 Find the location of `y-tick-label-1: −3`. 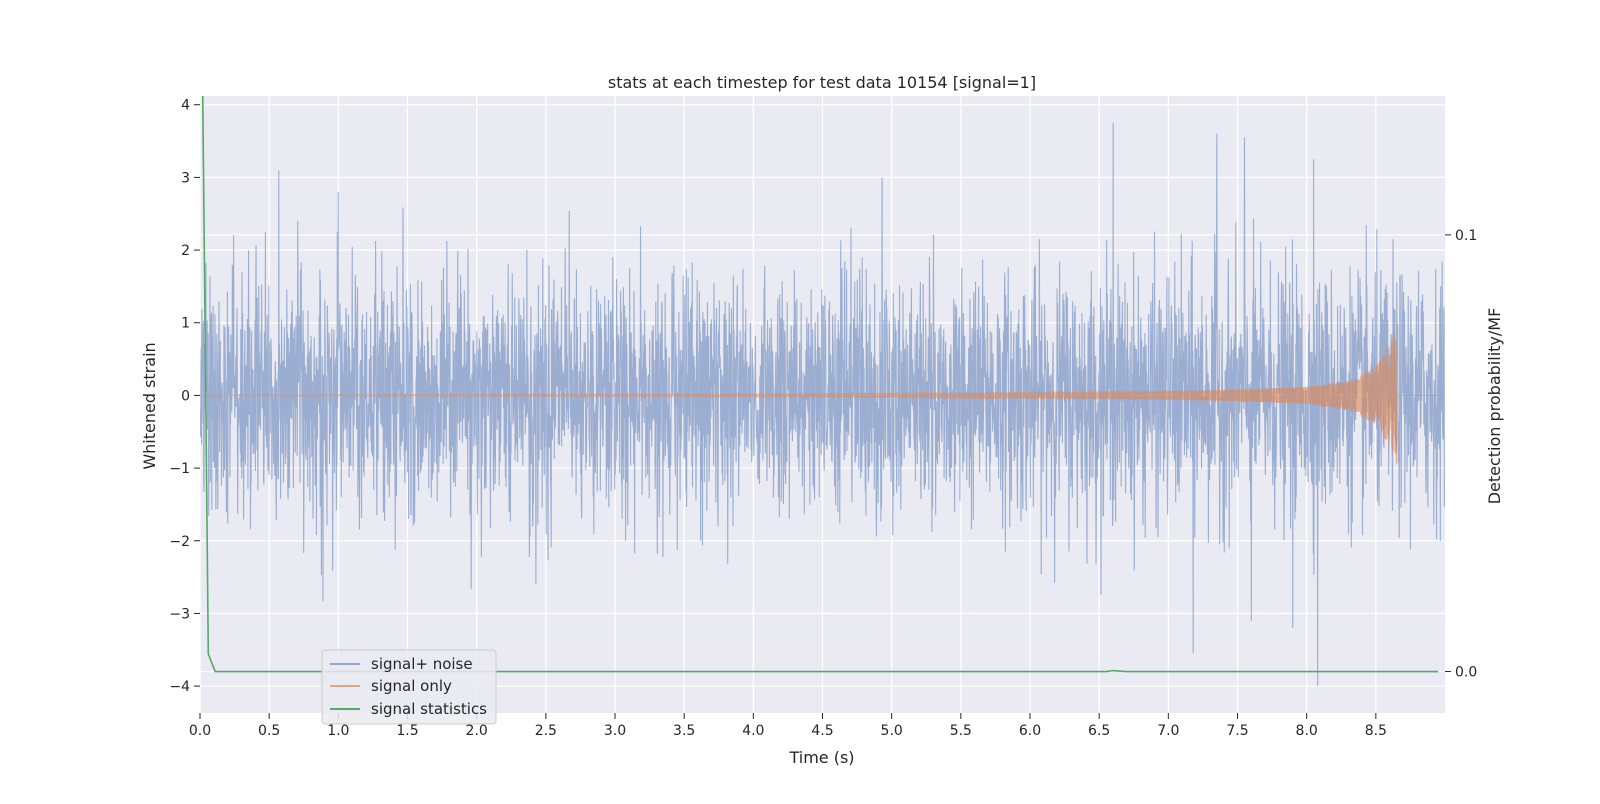

y-tick-label-1: −3 is located at coordinates (179, 614).